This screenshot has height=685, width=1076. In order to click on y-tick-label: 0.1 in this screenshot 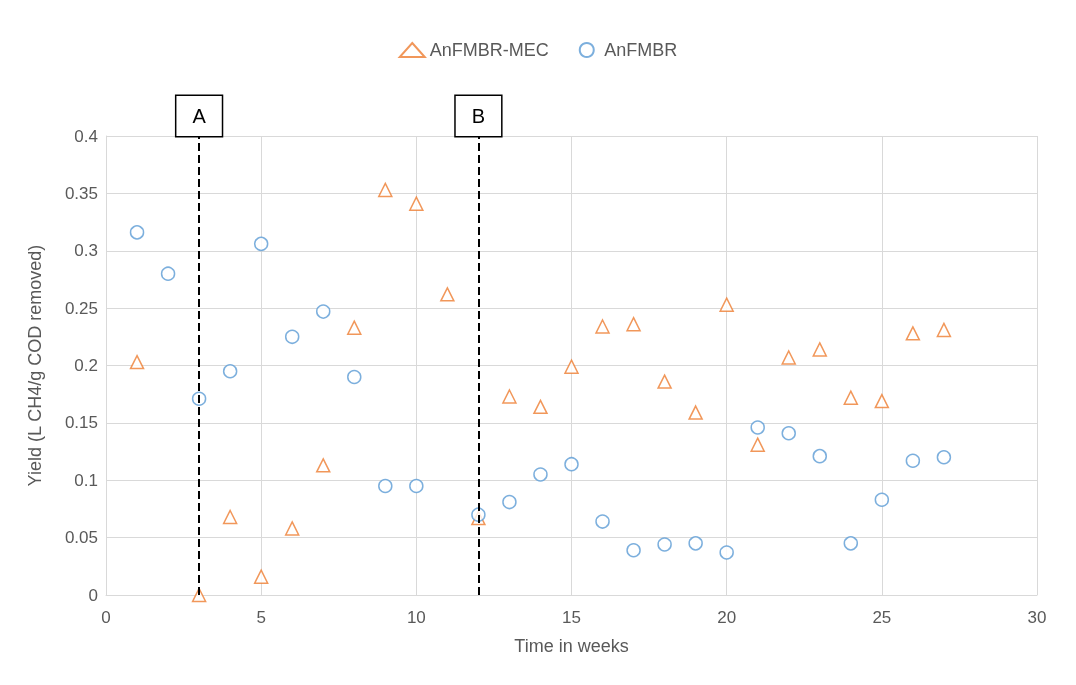, I will do `click(86, 480)`.